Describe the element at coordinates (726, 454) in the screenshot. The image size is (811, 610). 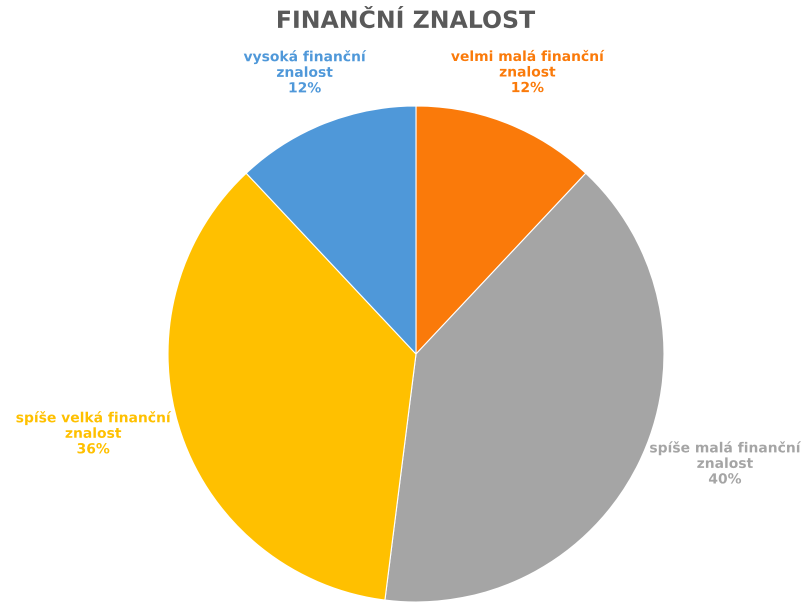
I see `slice-label: spíše malá finanční znalost` at that location.